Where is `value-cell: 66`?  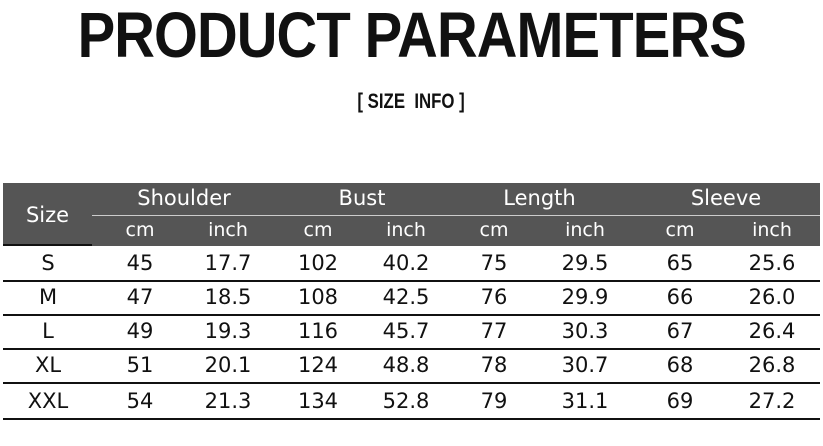 value-cell: 66 is located at coordinates (680, 297).